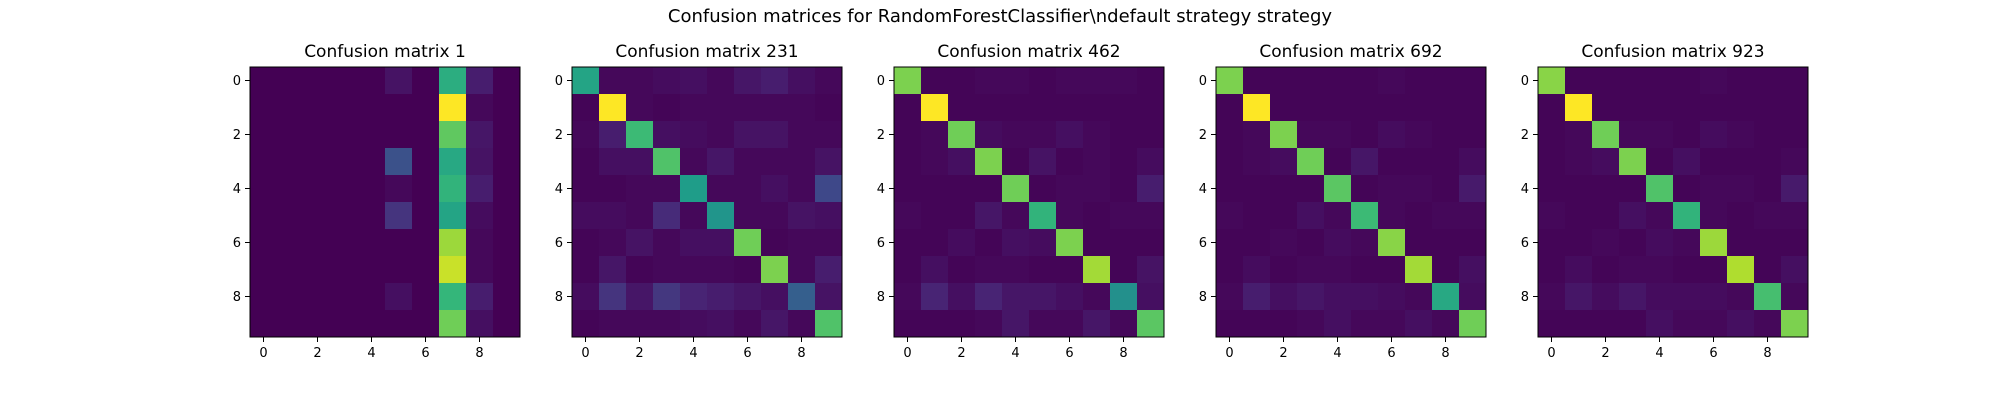 This screenshot has width=2000, height=400. What do you see at coordinates (1350, 52) in the screenshot?
I see `heatmap-title: Confusion matrix 692` at bounding box center [1350, 52].